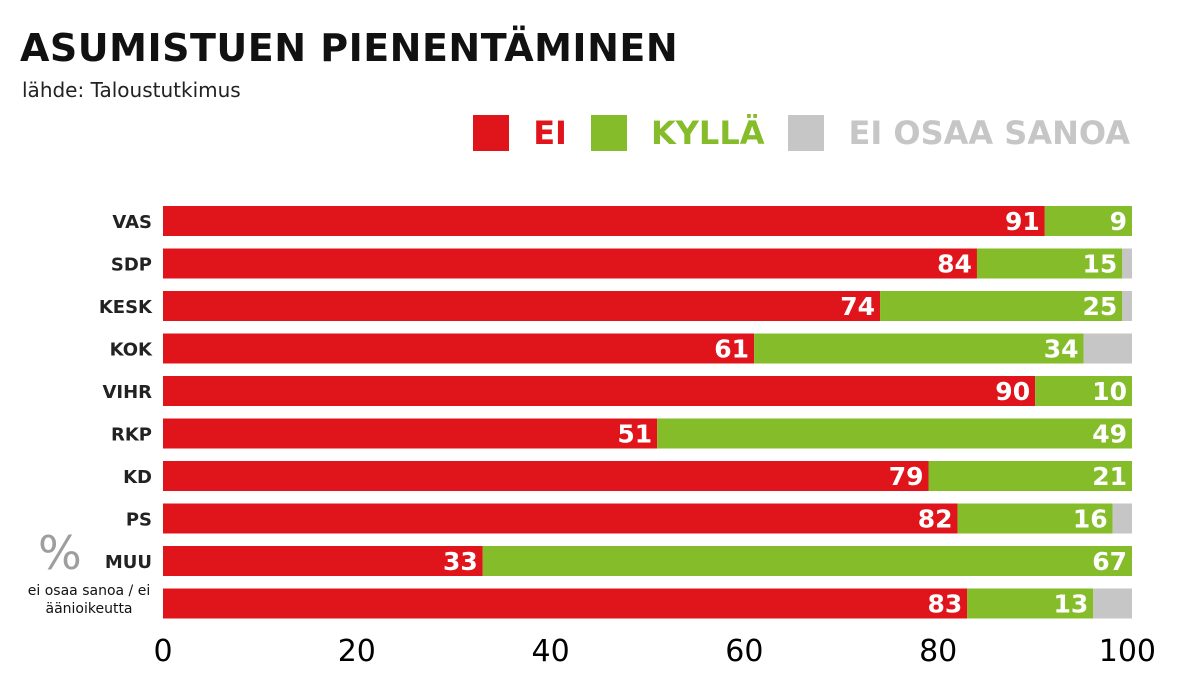 The height and width of the screenshot is (674, 1198). What do you see at coordinates (1001, 306) in the screenshot?
I see `bar-kylla-kesk` at bounding box center [1001, 306].